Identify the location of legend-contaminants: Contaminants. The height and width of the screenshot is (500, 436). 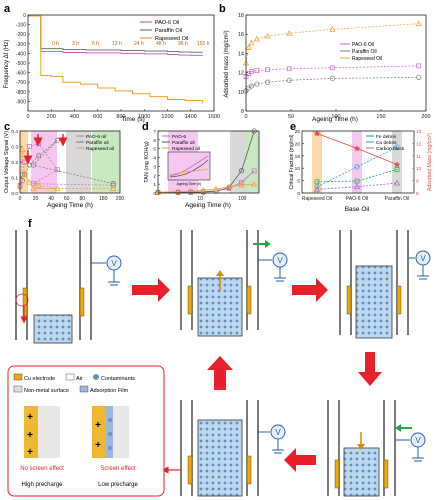
(118, 379).